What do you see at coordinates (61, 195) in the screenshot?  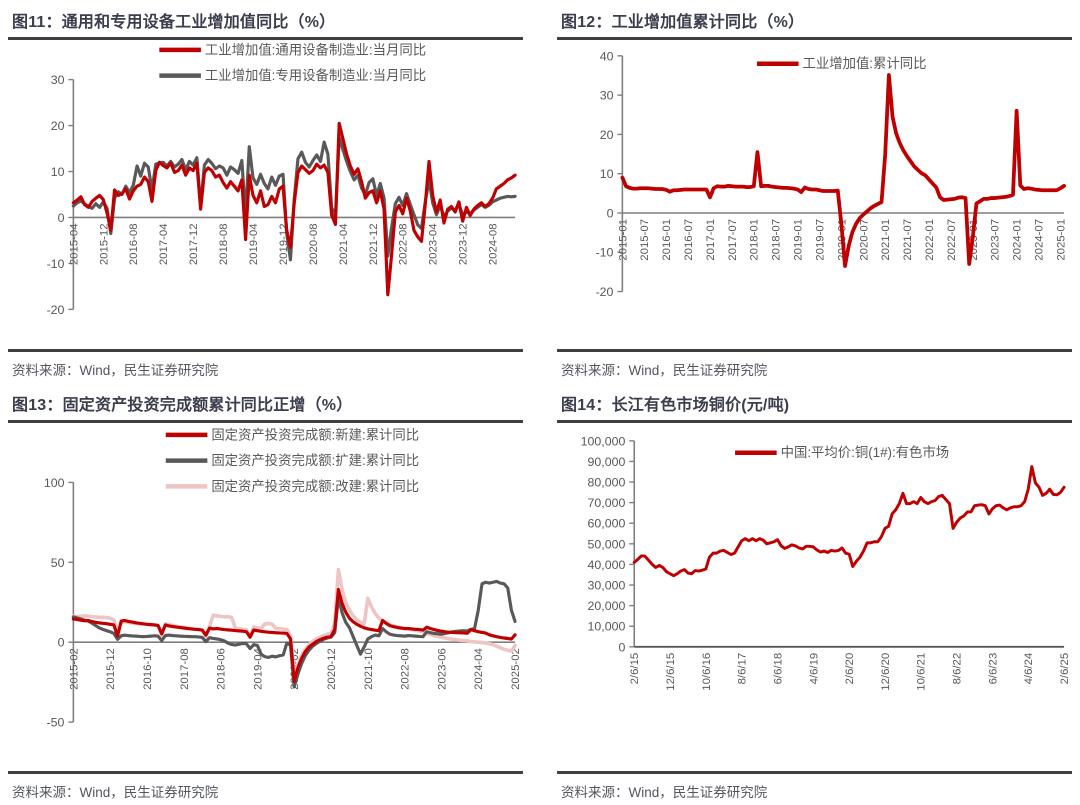 I see `y-axis: 30 20 10 0 -10 -20` at bounding box center [61, 195].